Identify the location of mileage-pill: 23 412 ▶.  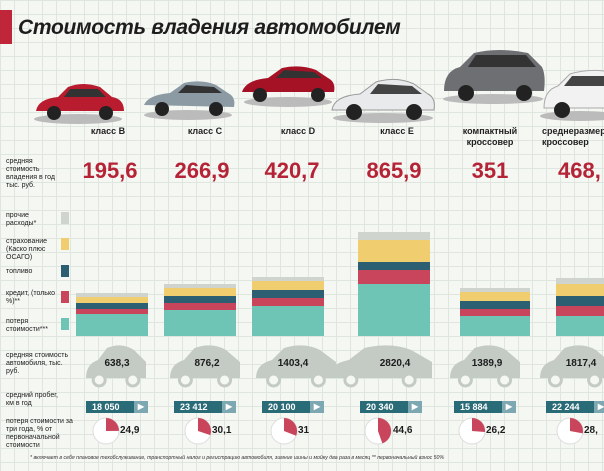
(205, 407).